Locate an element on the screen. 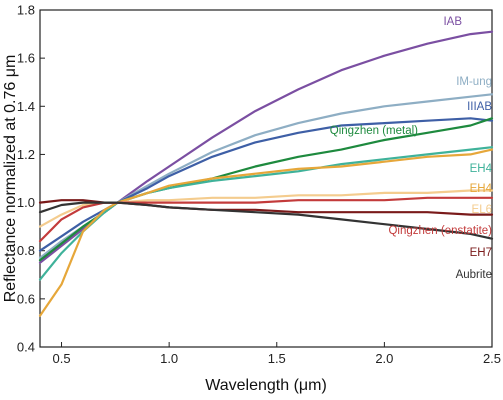 The height and width of the screenshot is (400, 503). x-tick-label: 1.0 is located at coordinates (169, 358).